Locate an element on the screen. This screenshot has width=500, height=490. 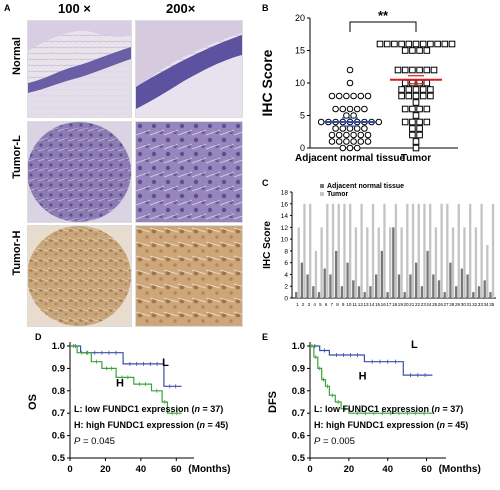
x-tick-label: 40 is located at coordinates (141, 469).